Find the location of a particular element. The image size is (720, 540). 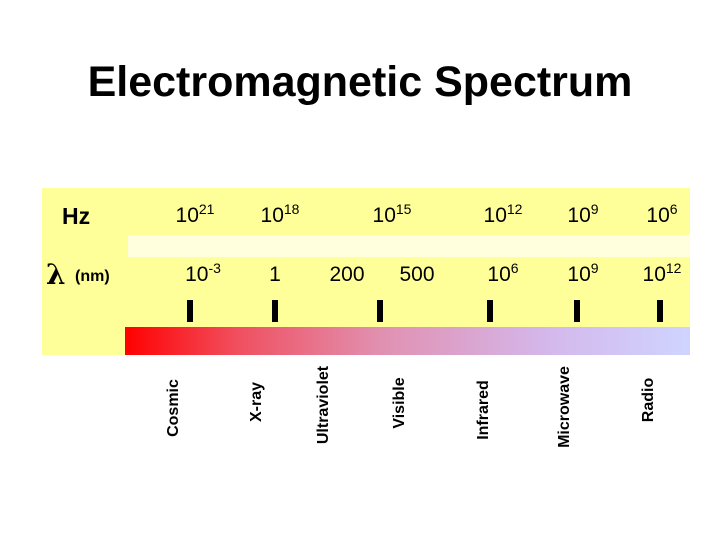

value-base: 200 is located at coordinates (346, 274).